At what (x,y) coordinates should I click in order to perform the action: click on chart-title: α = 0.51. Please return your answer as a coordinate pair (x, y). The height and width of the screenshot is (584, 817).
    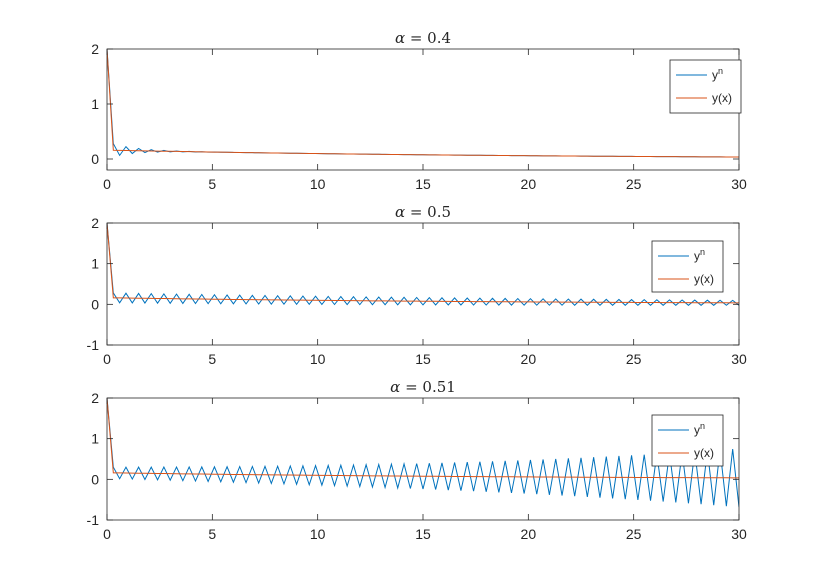
    Looking at the image, I should click on (423, 387).